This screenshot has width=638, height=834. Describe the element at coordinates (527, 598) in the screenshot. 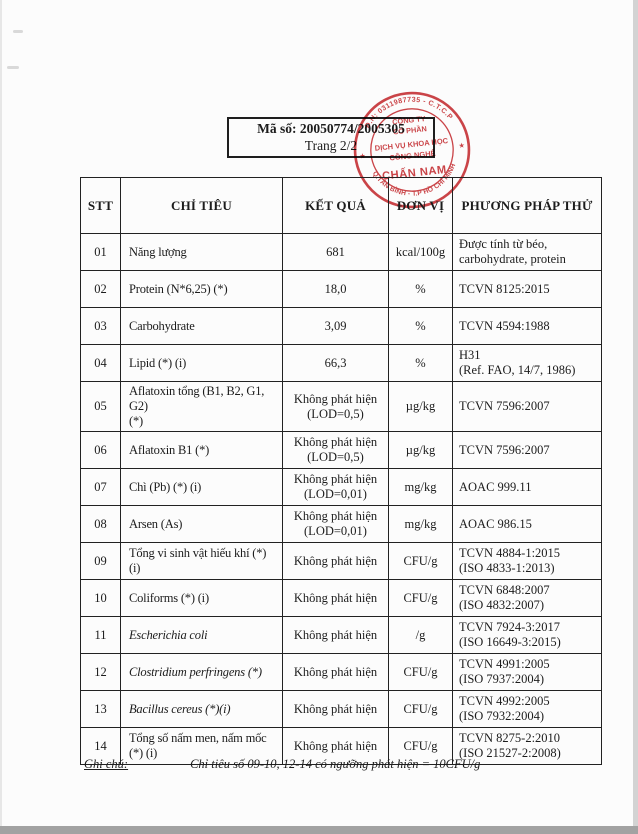

I see `cell-phuong-phap: TCVN 6848:2007 (ISO 4832:2007)` at that location.